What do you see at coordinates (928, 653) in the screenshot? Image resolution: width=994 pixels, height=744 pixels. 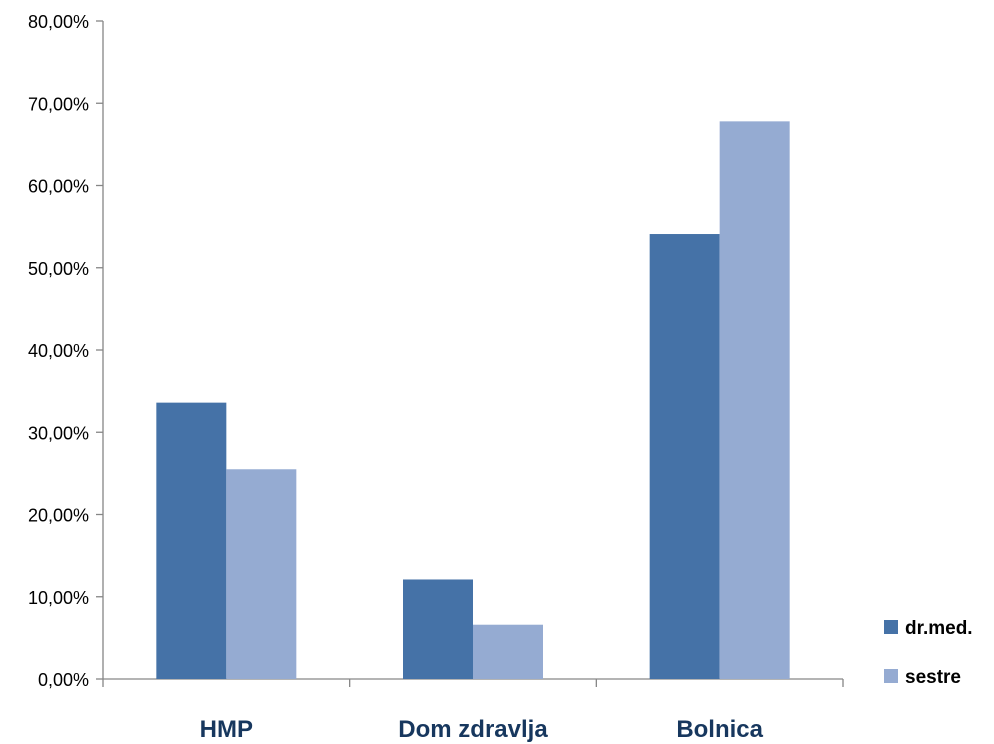 I see `legend: dr.med. sestre` at bounding box center [928, 653].